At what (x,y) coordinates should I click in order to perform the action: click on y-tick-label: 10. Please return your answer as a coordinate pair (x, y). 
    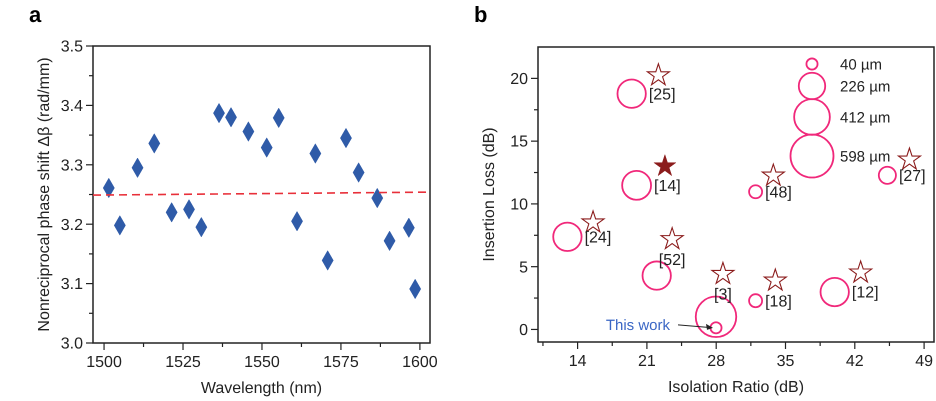
    Looking at the image, I should click on (519, 205).